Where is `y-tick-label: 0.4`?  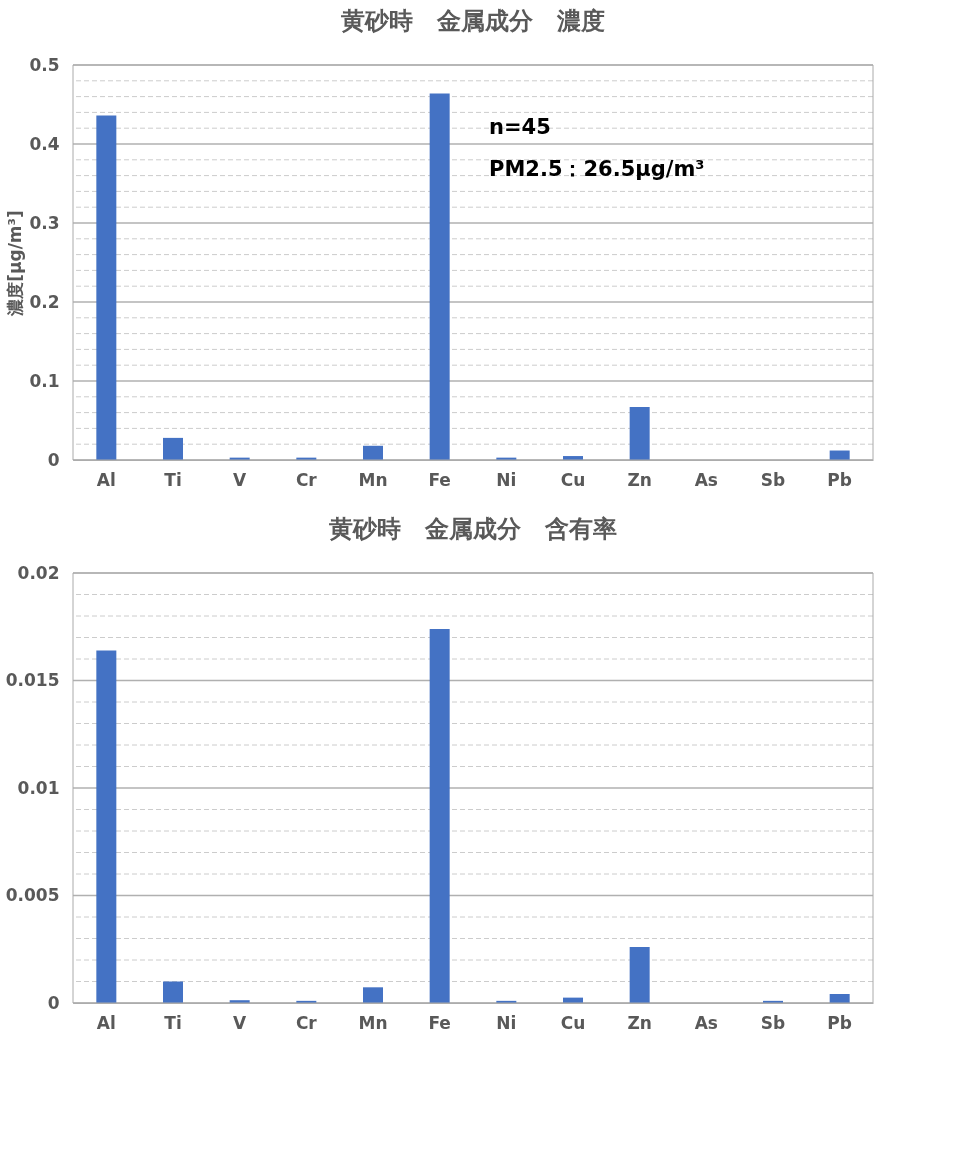 y-tick-label: 0.4 is located at coordinates (44, 143).